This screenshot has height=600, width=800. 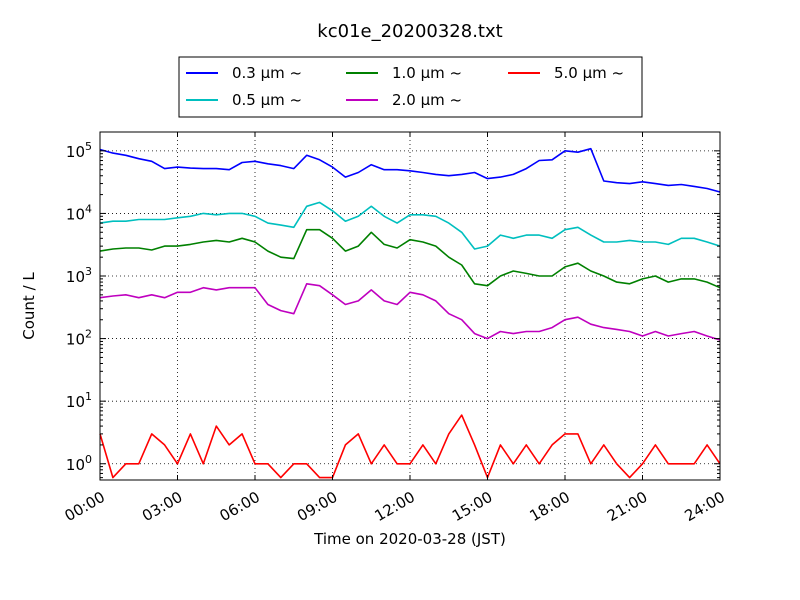 I want to click on y-axis-label: Count / L, so click(x=29, y=306).